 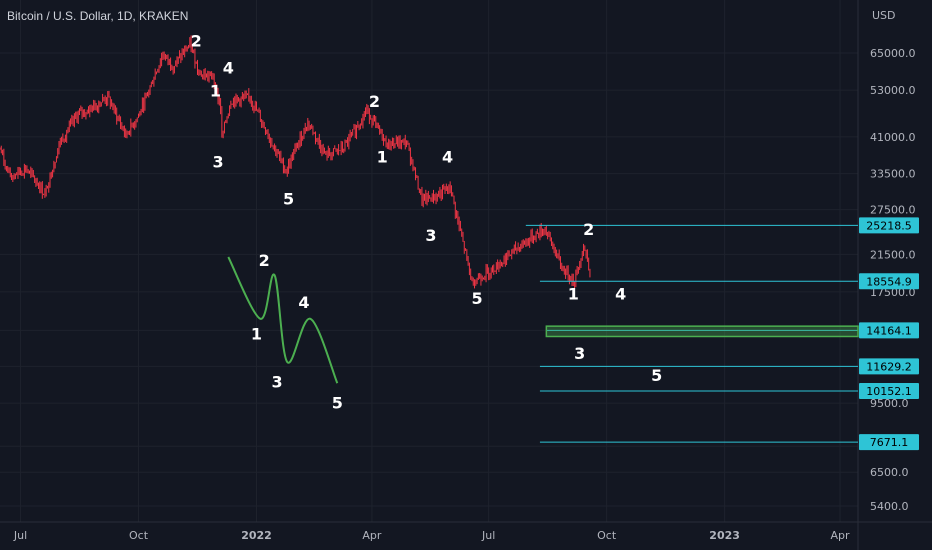 I want to click on price-tag-label: 25218.5, so click(x=889, y=225).